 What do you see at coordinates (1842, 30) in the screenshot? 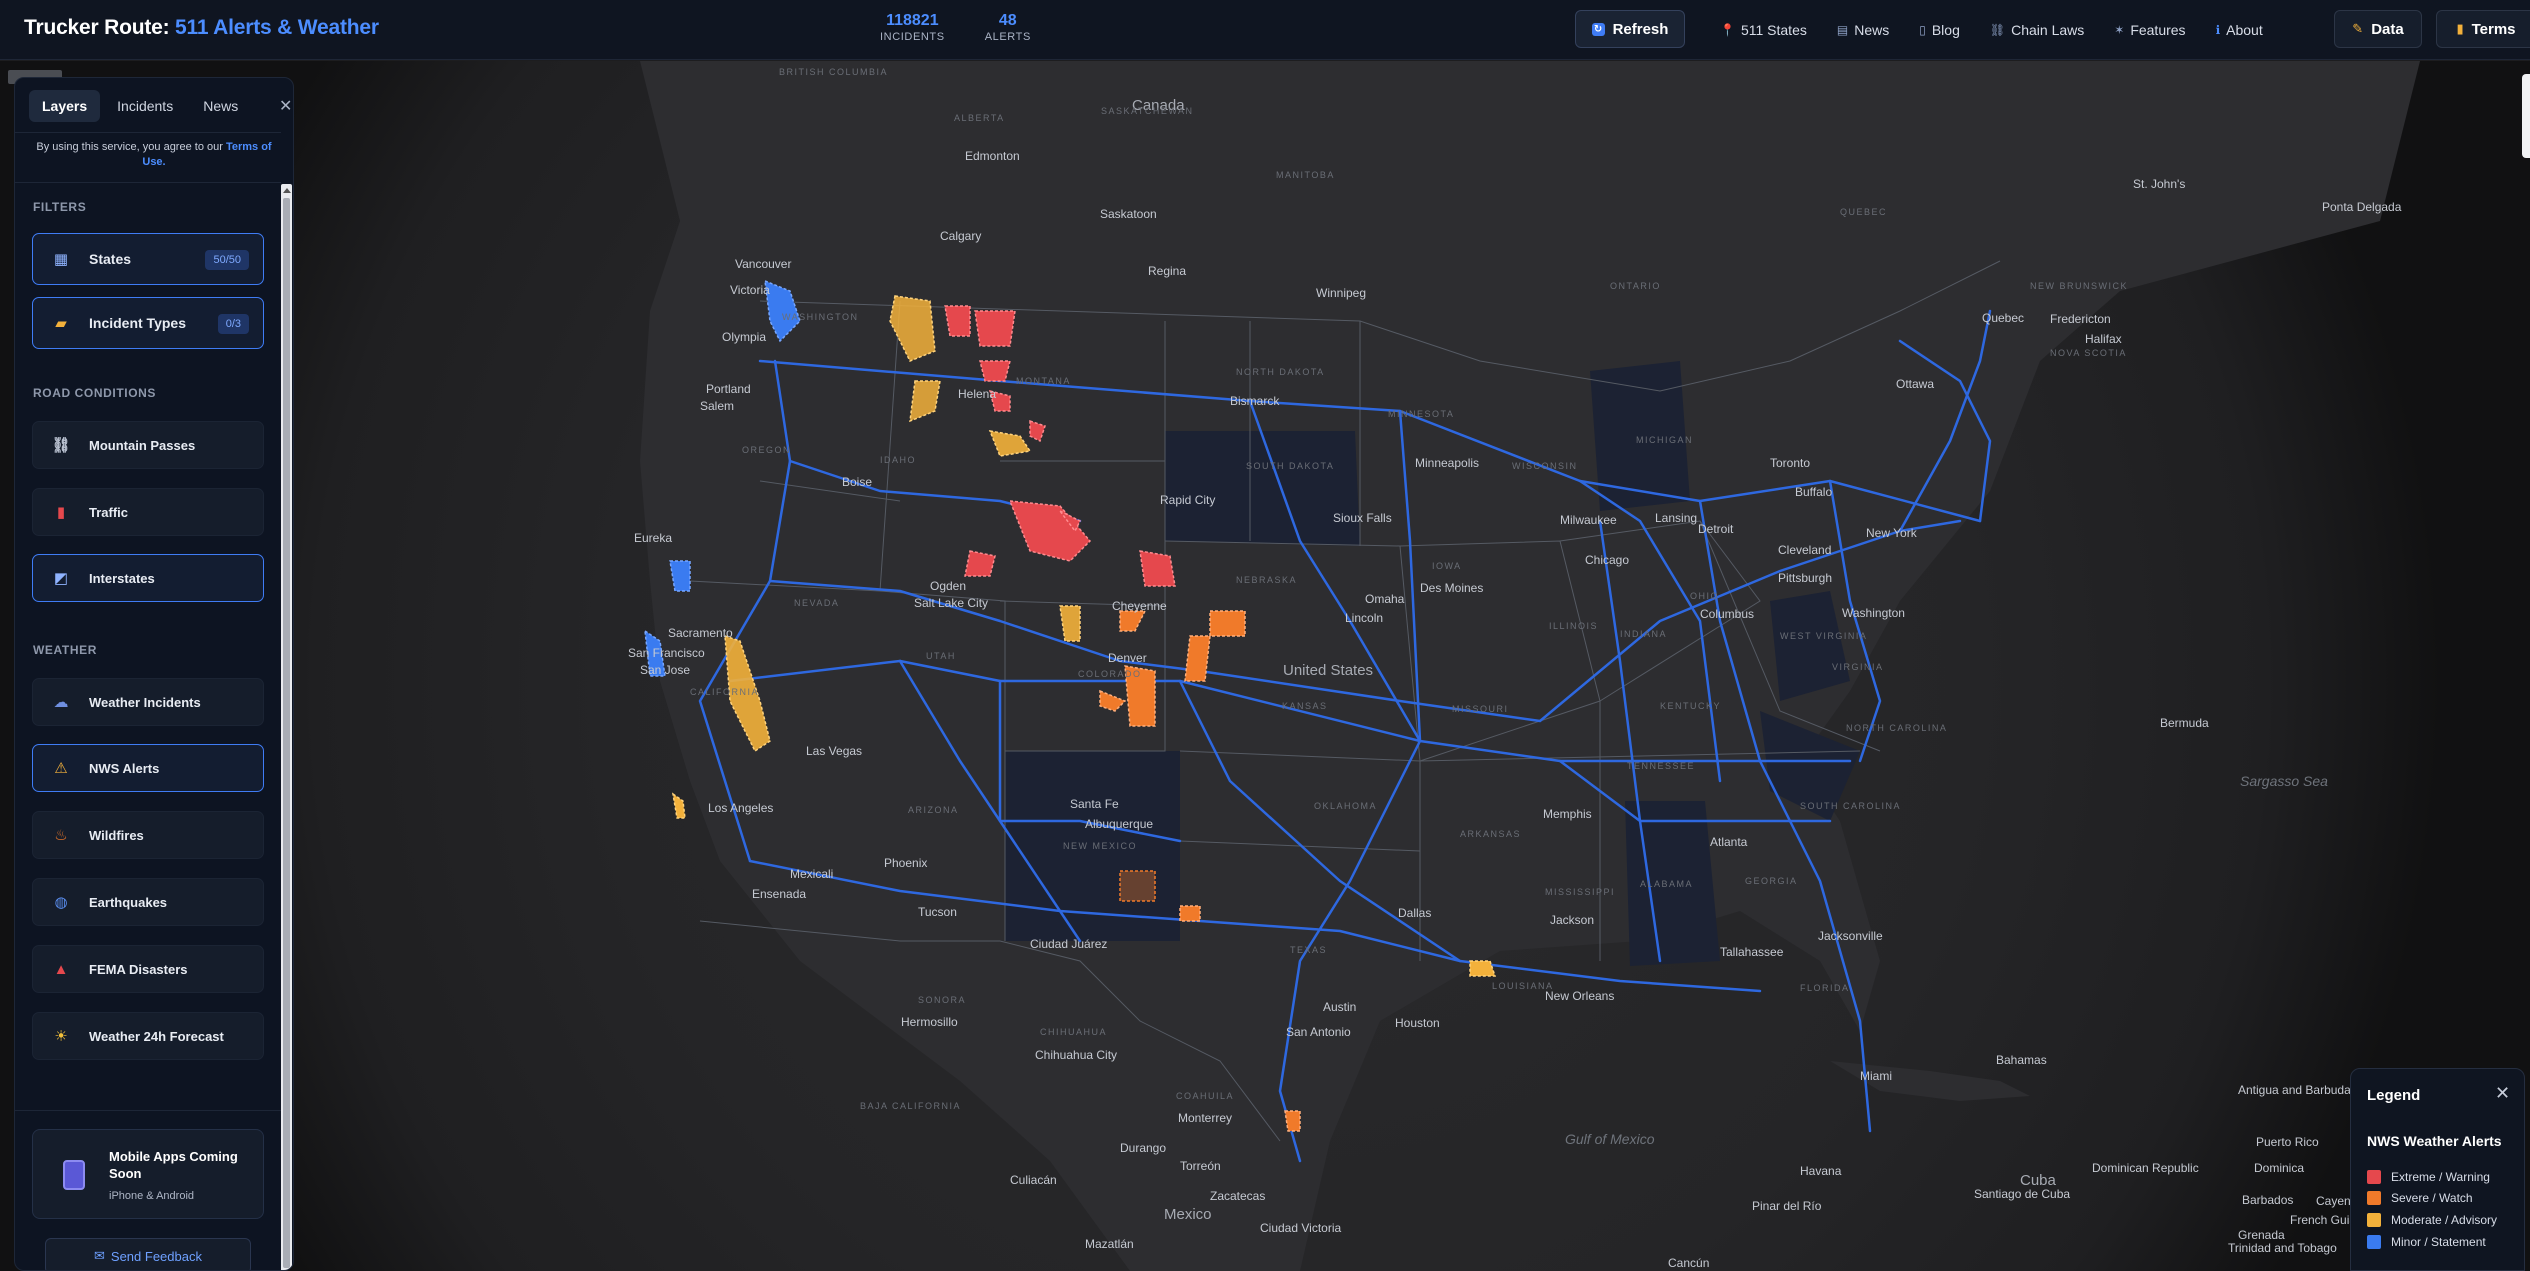
I see `newspaper-icon: ▤` at bounding box center [1842, 30].